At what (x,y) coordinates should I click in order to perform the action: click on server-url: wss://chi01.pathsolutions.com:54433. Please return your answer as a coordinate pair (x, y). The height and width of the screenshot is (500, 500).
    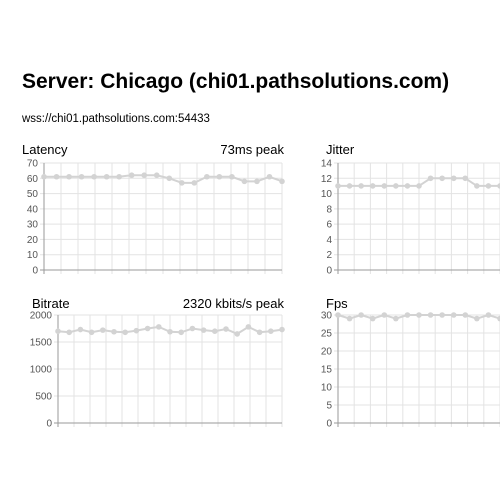
    Looking at the image, I should click on (116, 119).